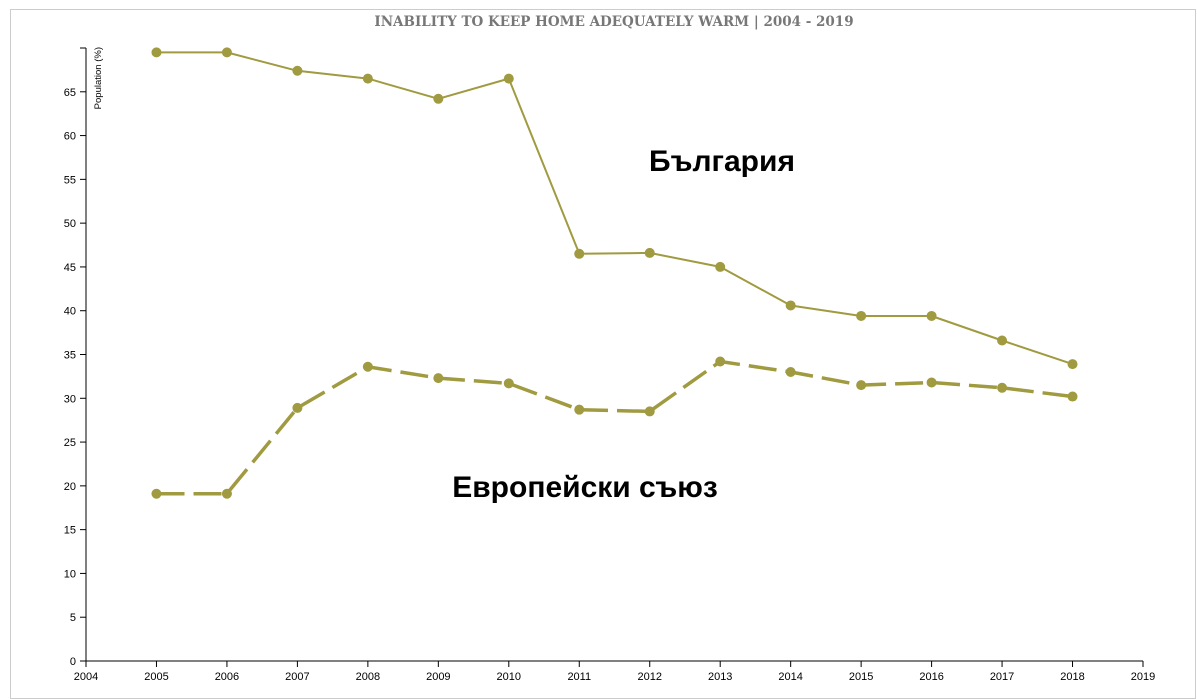 This screenshot has width=1197, height=699. What do you see at coordinates (509, 677) in the screenshot?
I see `x-tick-label: 2010` at bounding box center [509, 677].